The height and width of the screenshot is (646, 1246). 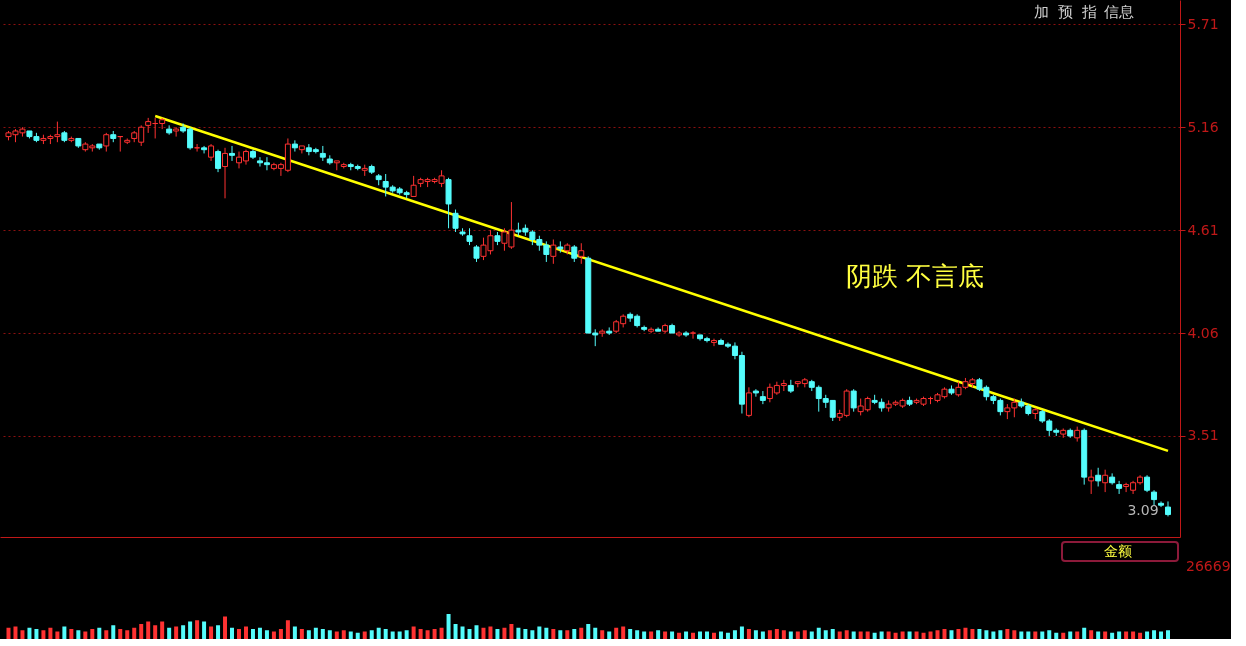 What do you see at coordinates (1208, 566) in the screenshot?
I see `text: 26669` at bounding box center [1208, 566].